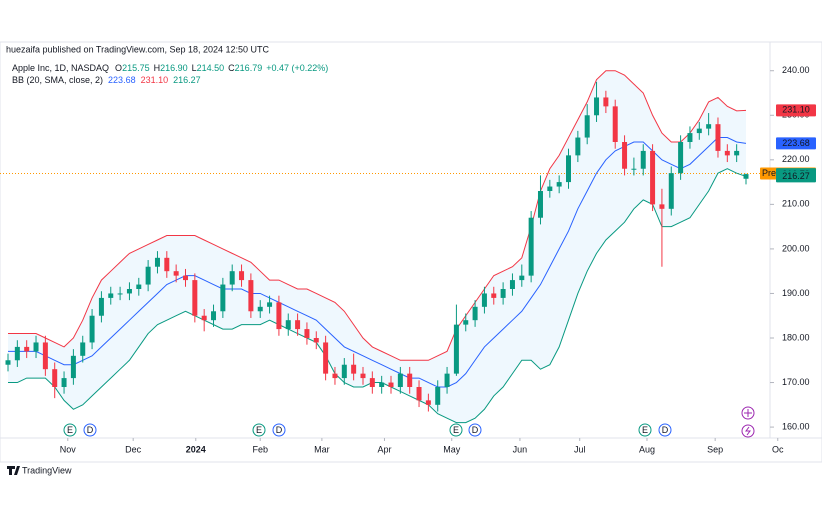 This screenshot has height=522, width=822. Describe the element at coordinates (769, 173) in the screenshot. I see `price-prefix-box` at that location.